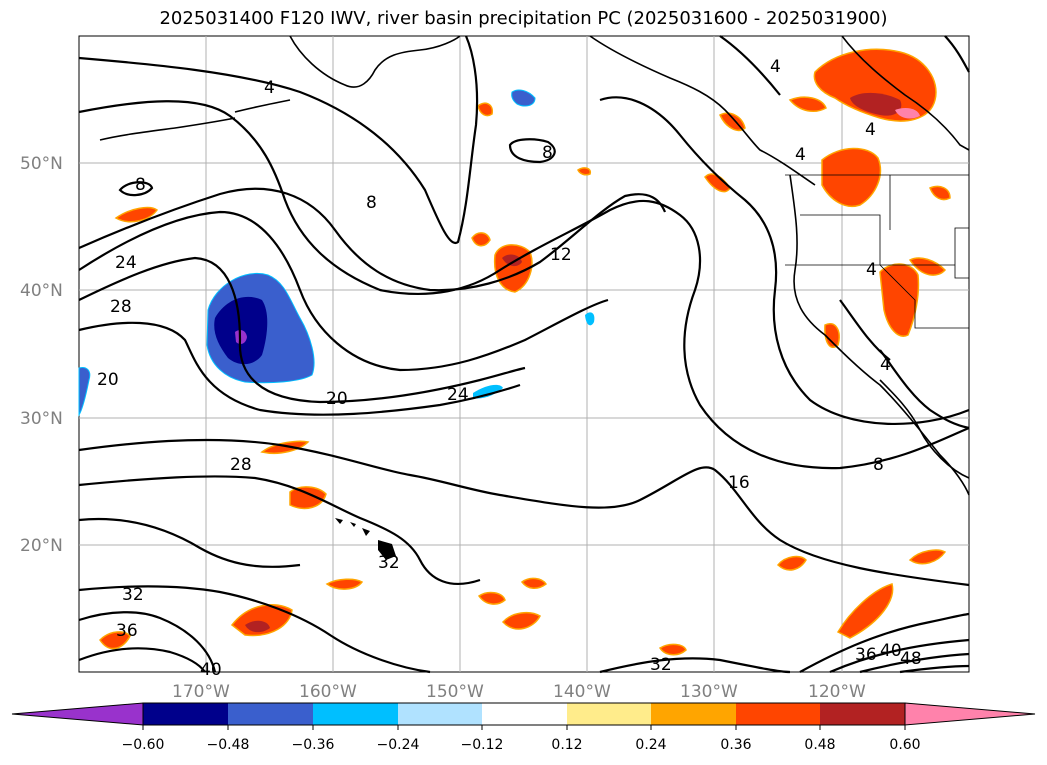 Image resolution: width=1047 pixels, height=765 pixels. Describe the element at coordinates (84, 392) in the screenshot. I see `negative-blob-west` at that location.